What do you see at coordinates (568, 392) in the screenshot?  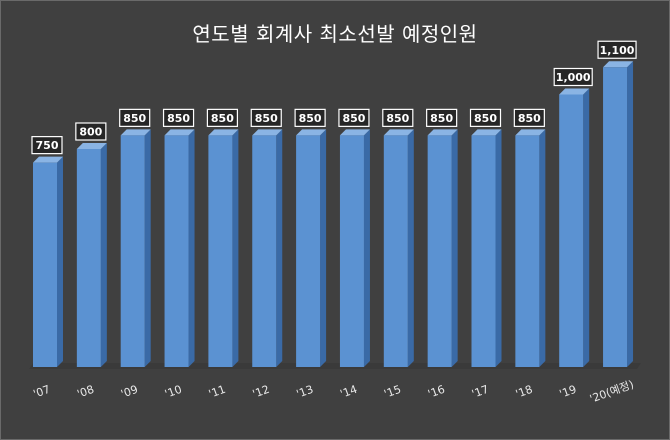 I see `category-tick-label: '19` at bounding box center [568, 392].